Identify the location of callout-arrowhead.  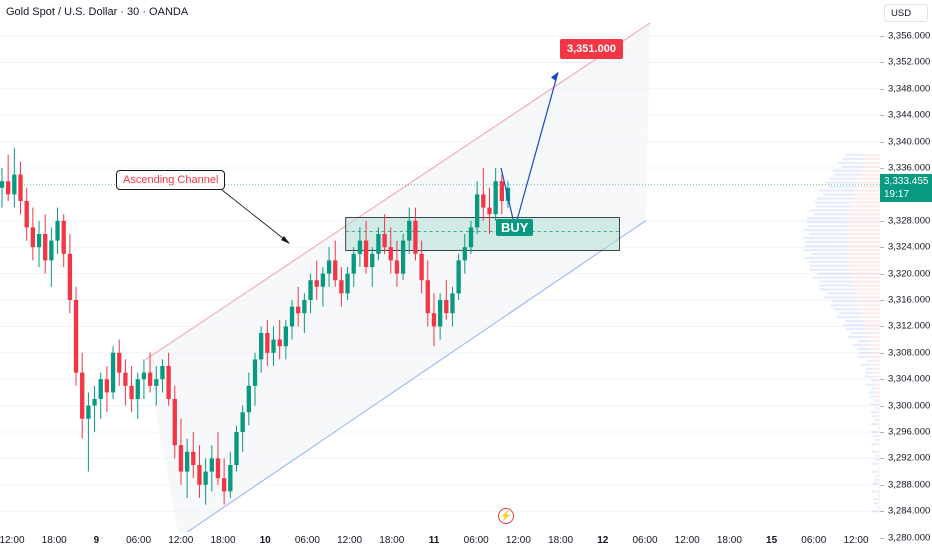
(285, 240).